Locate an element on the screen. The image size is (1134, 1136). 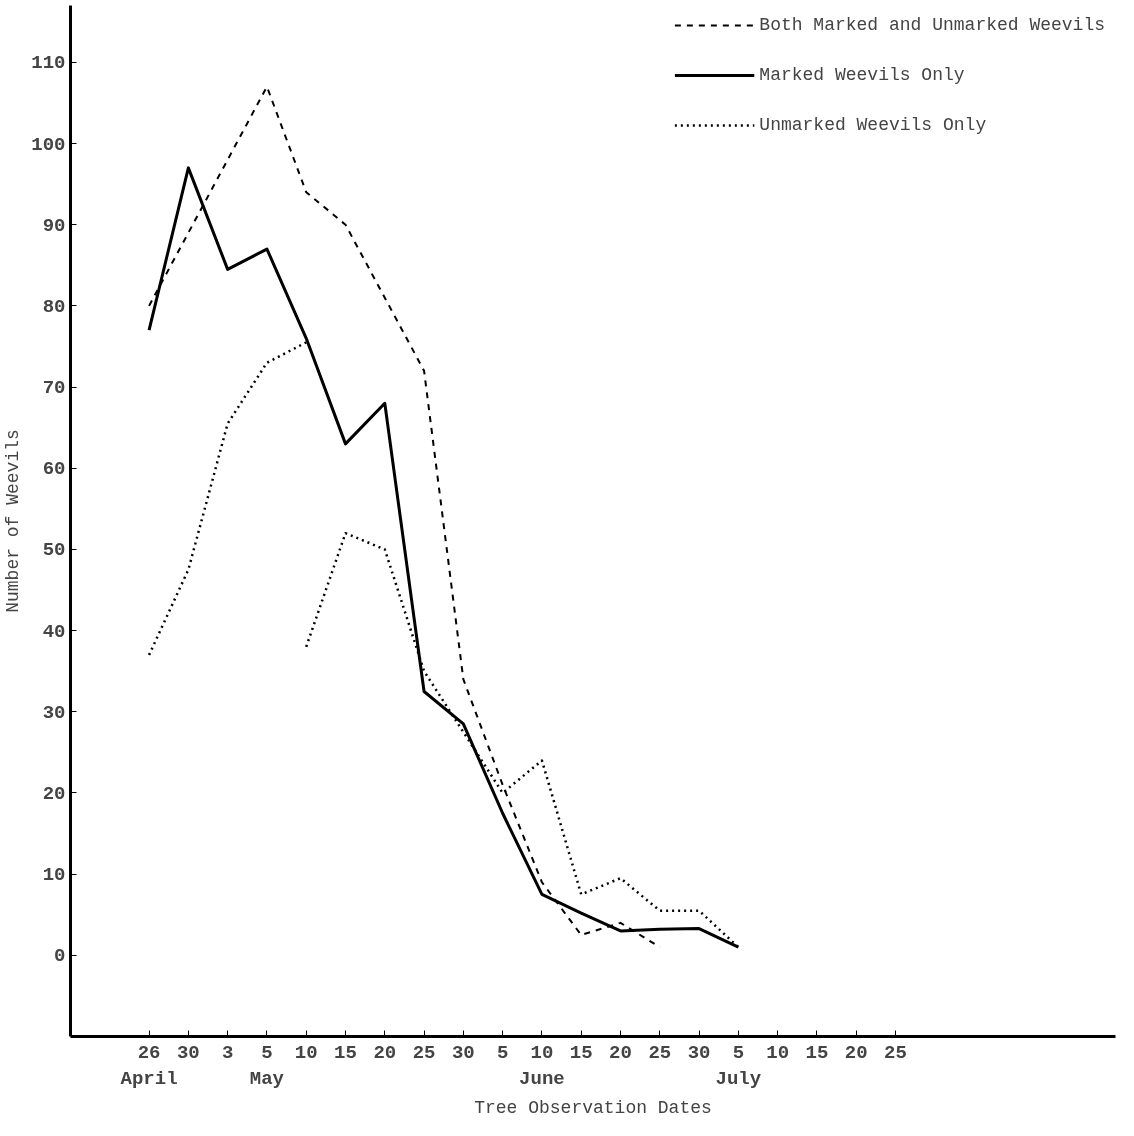
x-tick-label: 5 July is located at coordinates (738, 1065).